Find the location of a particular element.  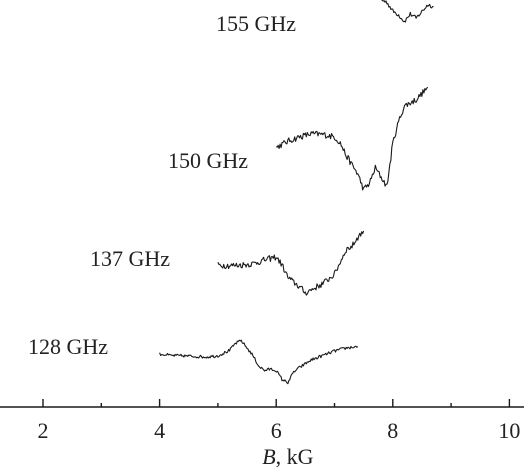

frequency-label: 155 GHz is located at coordinates (256, 23).